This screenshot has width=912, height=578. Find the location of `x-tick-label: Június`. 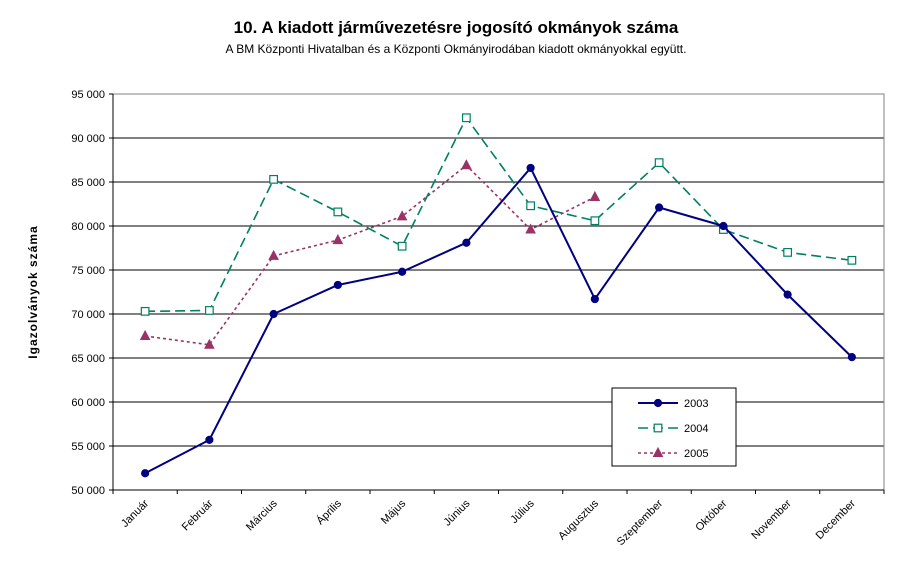

x-tick-label: Június is located at coordinates (457, 512).